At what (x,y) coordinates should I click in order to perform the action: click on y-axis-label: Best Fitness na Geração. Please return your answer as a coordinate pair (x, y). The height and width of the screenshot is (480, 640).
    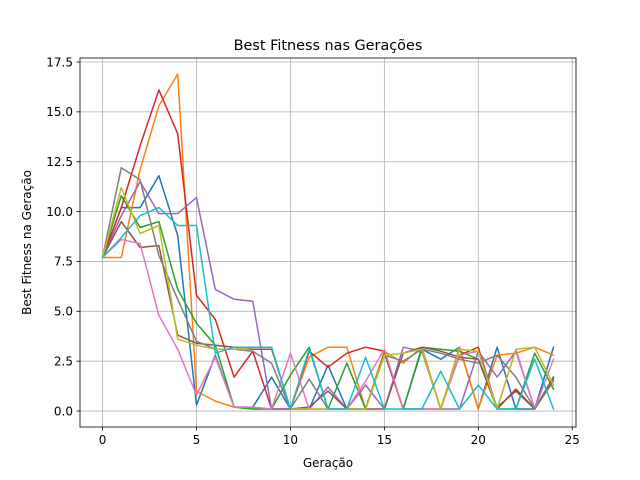
    Looking at the image, I should click on (27, 242).